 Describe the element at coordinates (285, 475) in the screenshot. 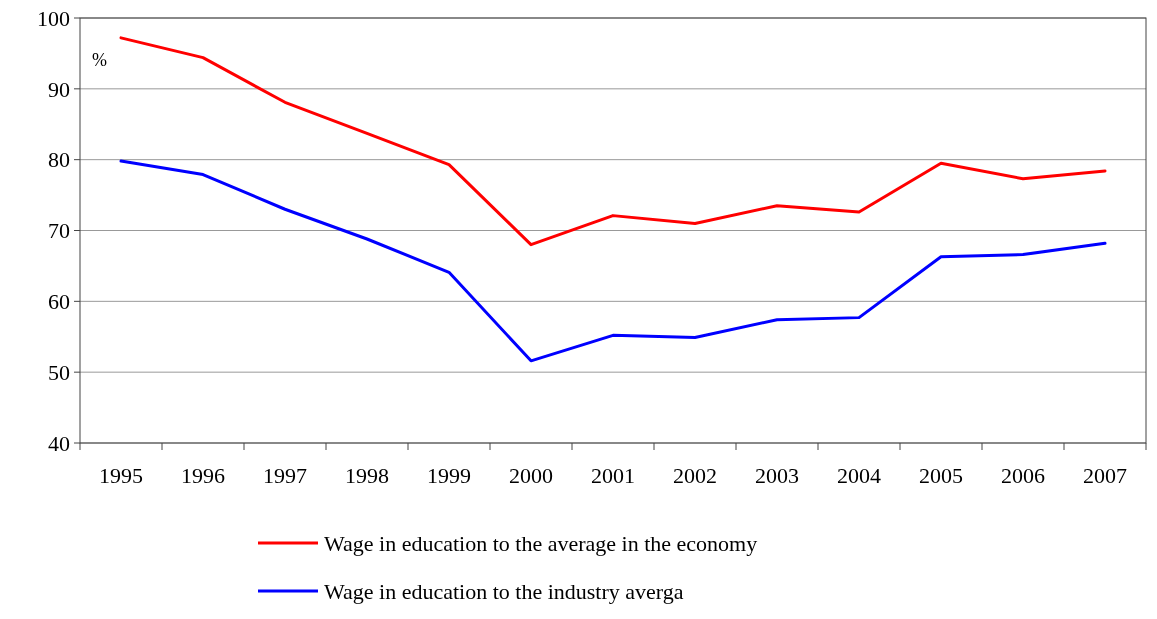

I see `x-tick-label: 1997` at that location.